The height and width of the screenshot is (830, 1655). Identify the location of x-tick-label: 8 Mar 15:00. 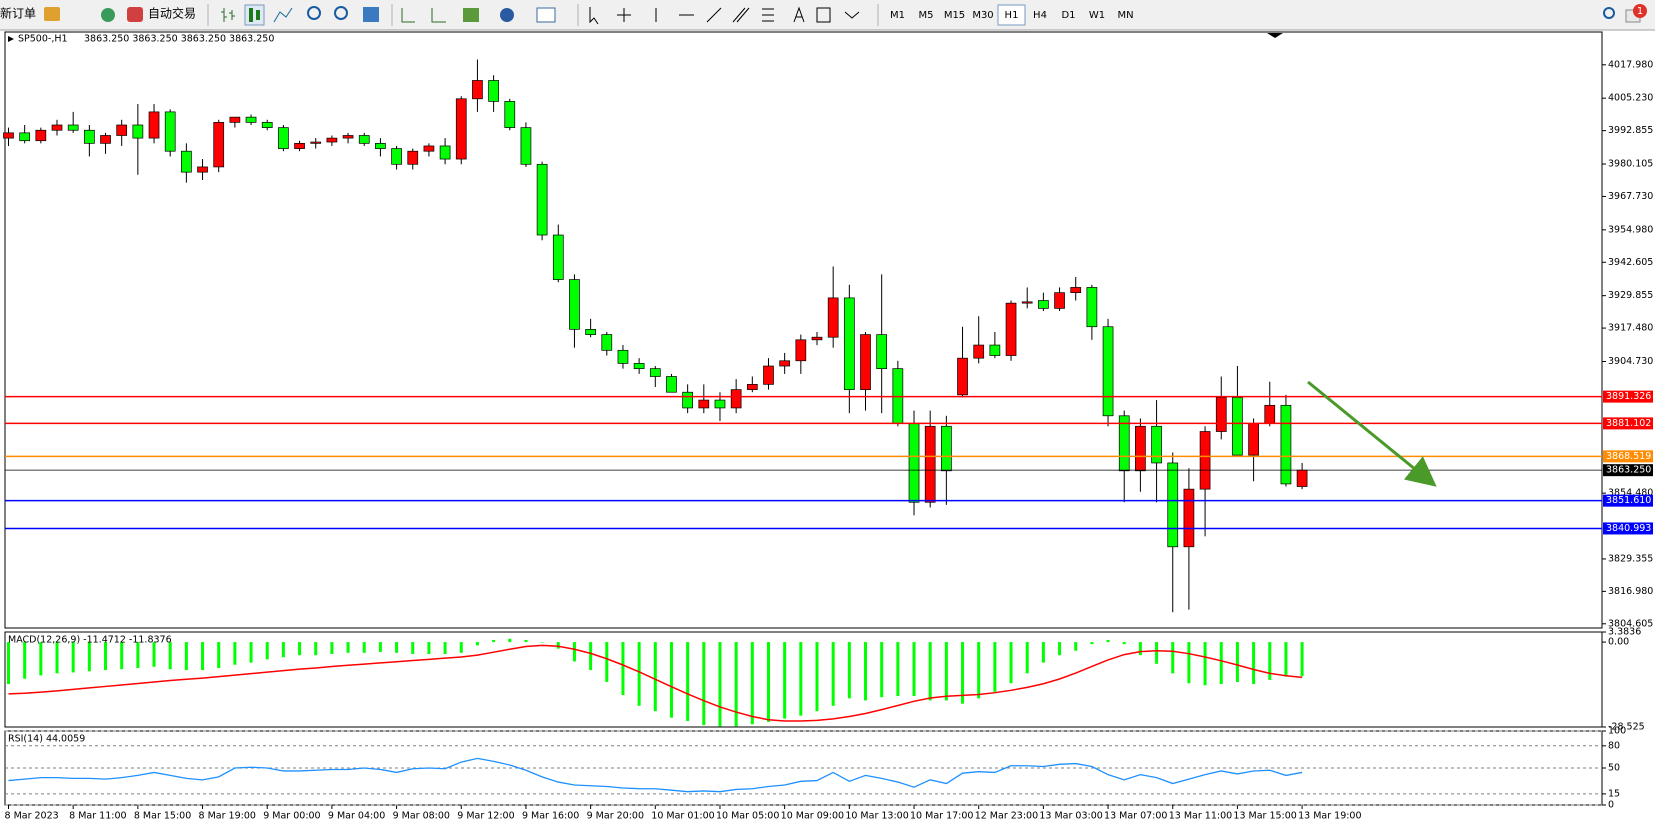
(162, 816).